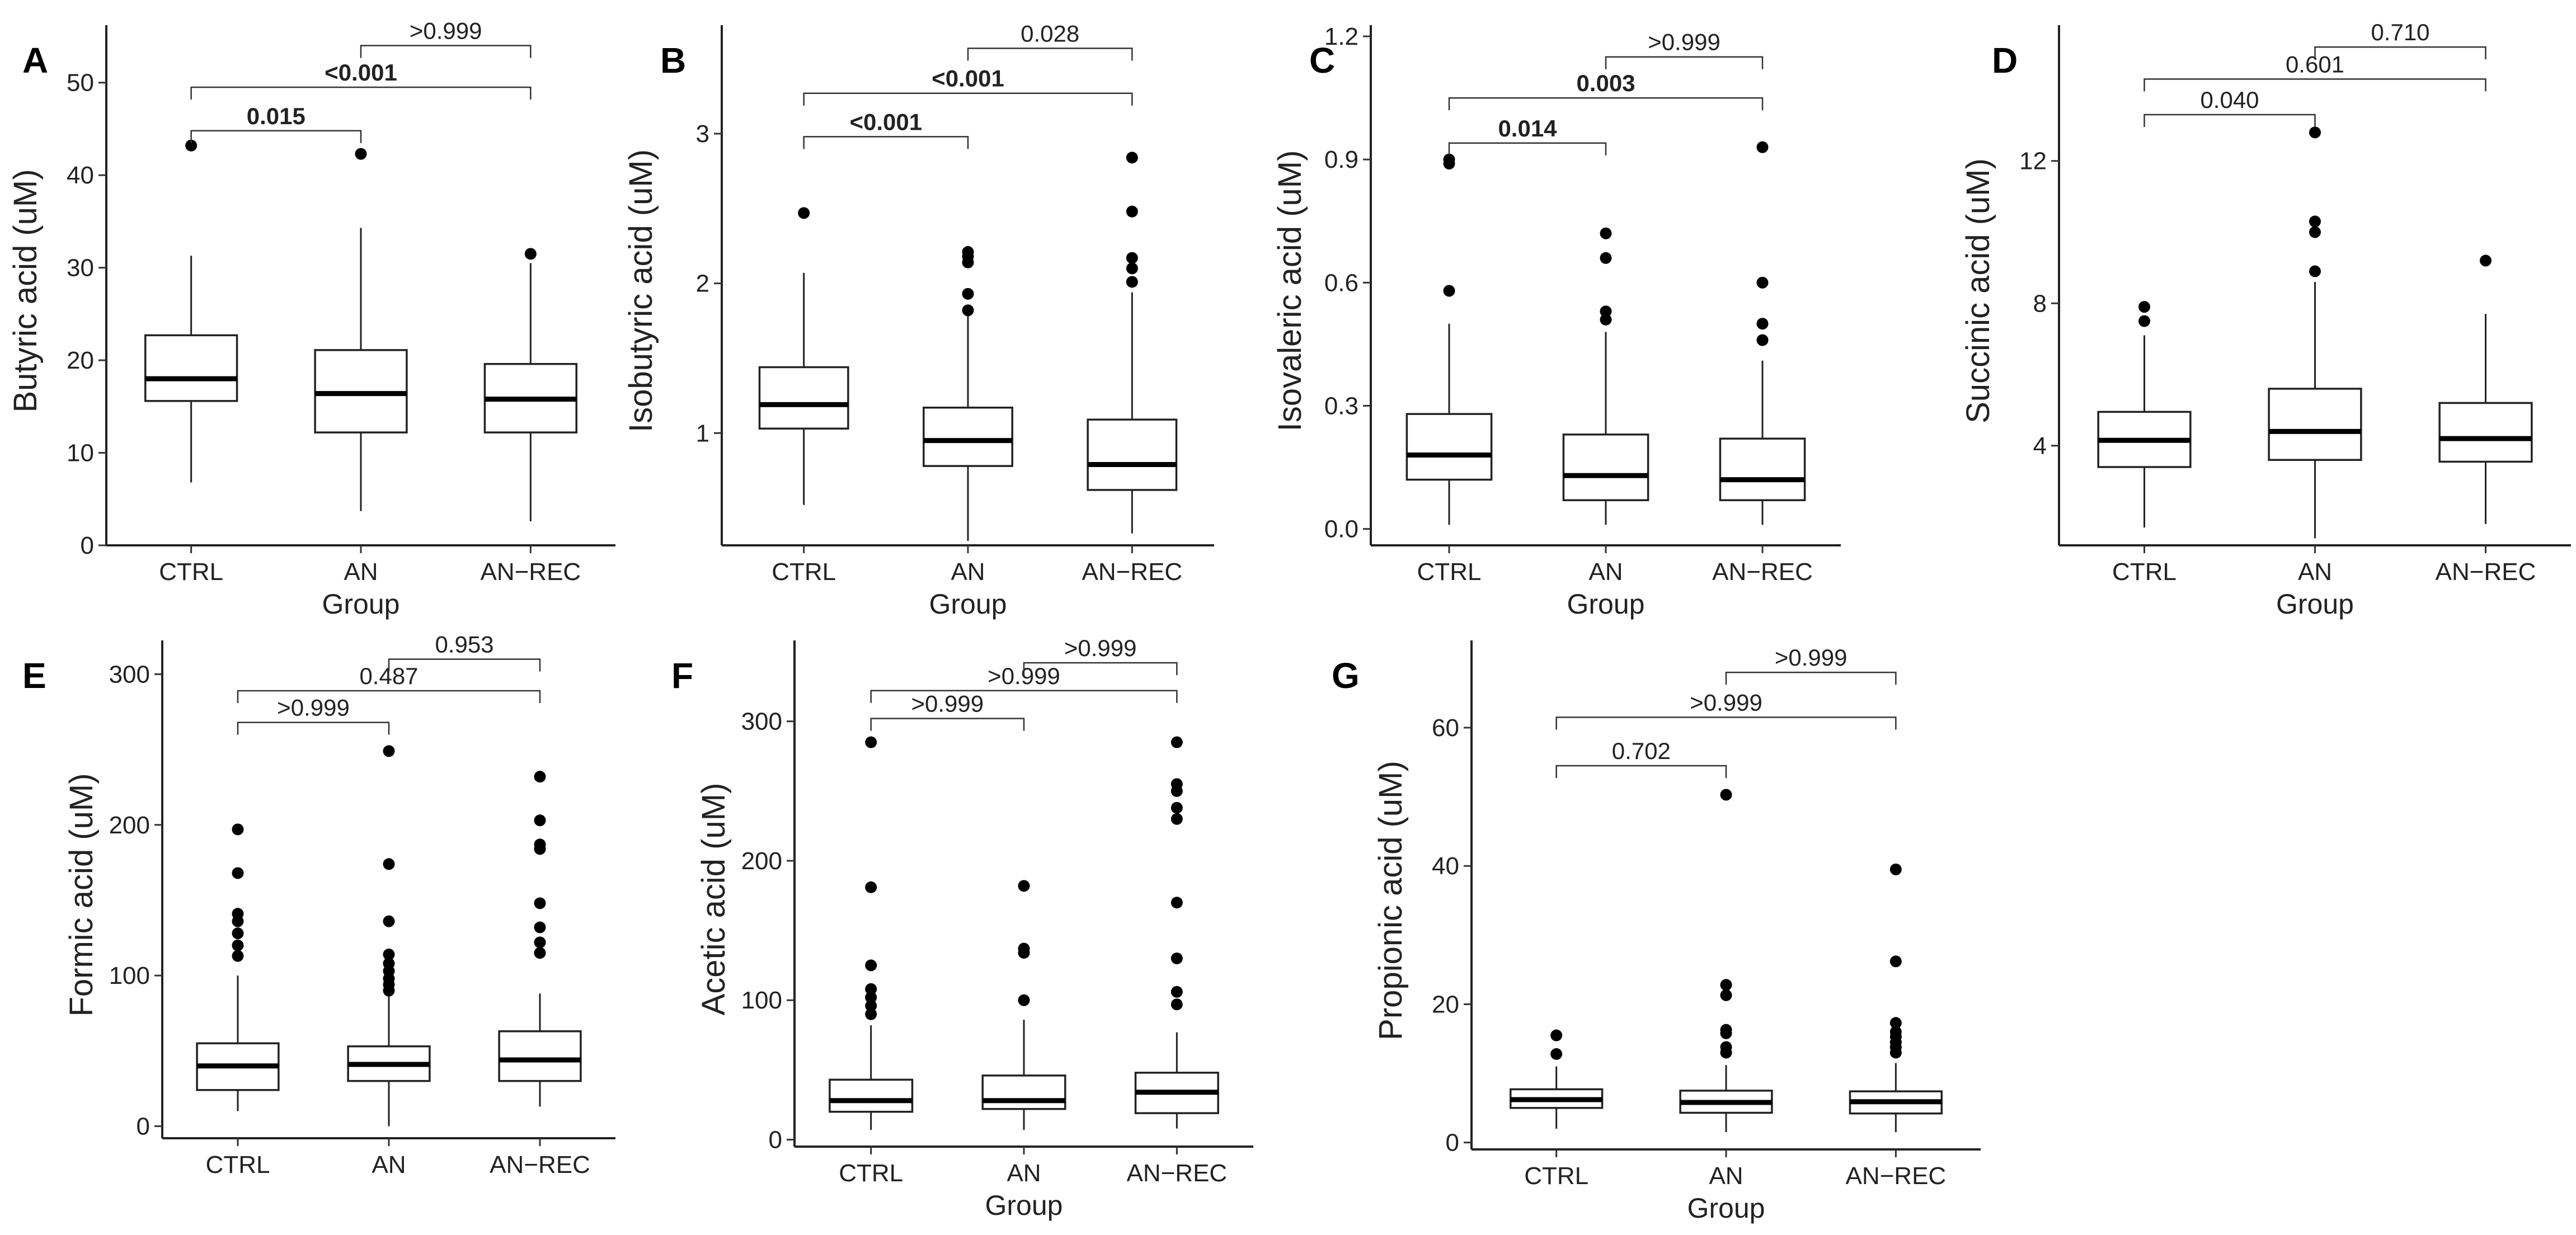 This screenshot has width=2576, height=1235. I want to click on y-tick-label: 50, so click(80, 83).